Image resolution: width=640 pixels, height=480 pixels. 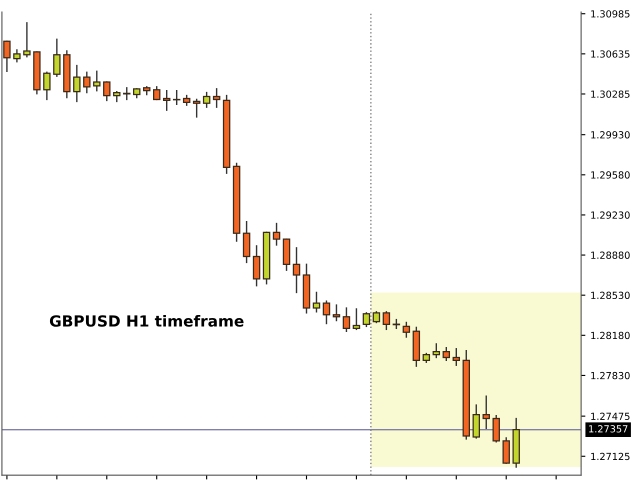 What do you see at coordinates (610, 376) in the screenshot?
I see `y-tick-label: 1.27830` at bounding box center [610, 376].